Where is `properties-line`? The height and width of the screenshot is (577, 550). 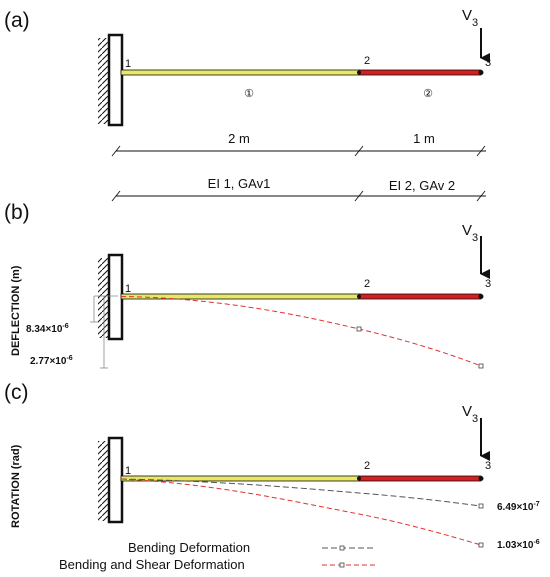
properties-line is located at coordinates (298, 196).